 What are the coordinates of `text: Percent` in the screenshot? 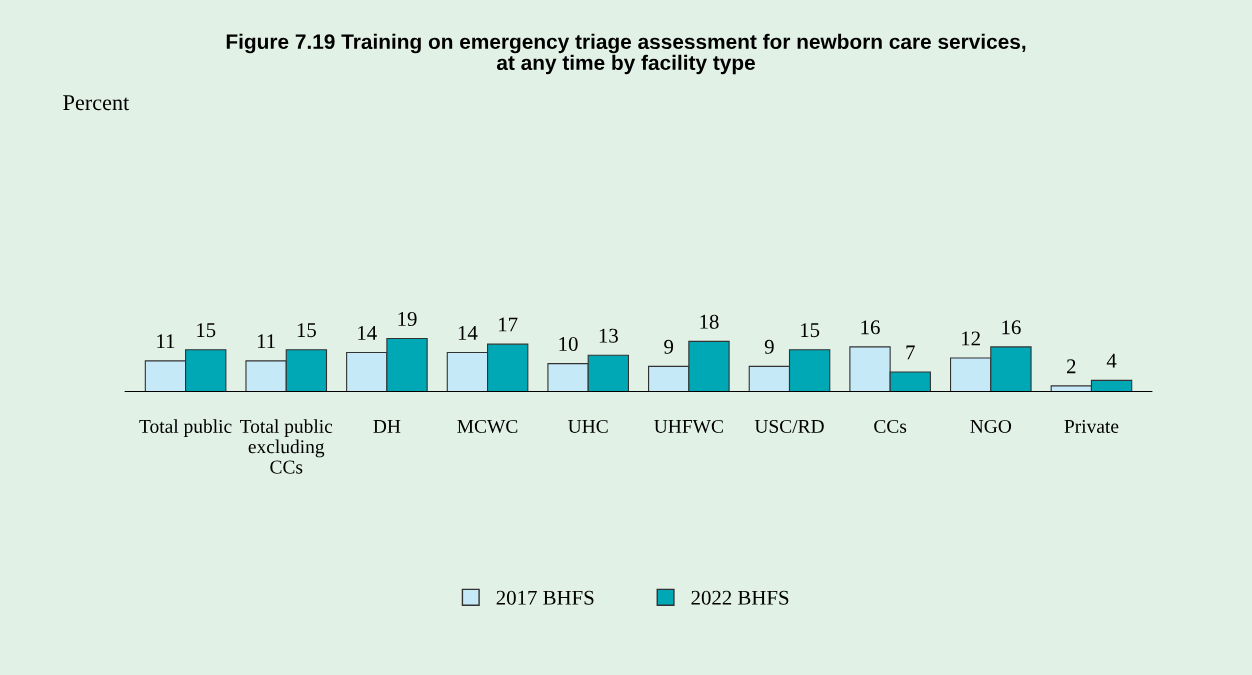 It's located at (96, 103).